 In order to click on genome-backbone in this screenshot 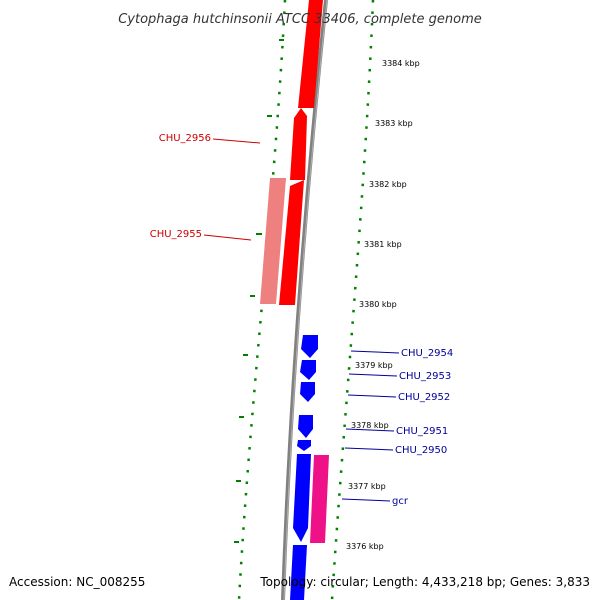, I will do `click(304, 300)`.